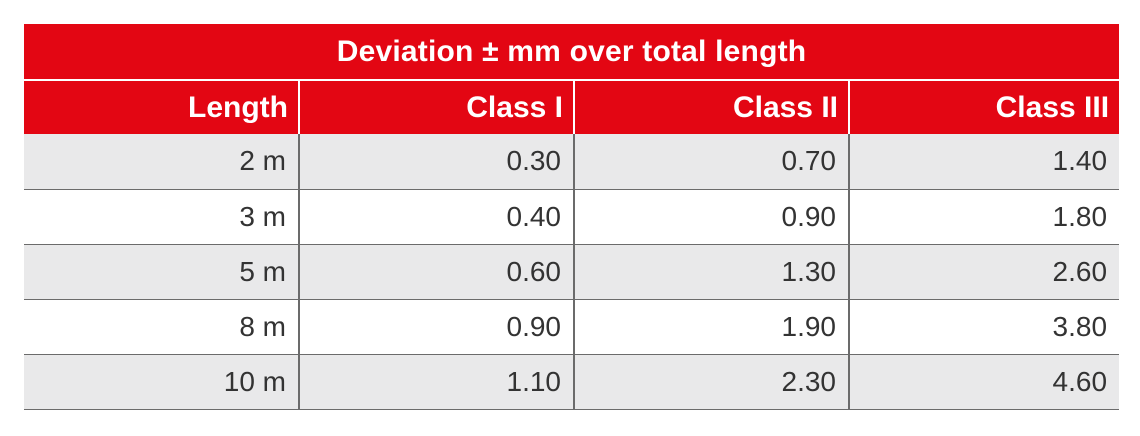  Describe the element at coordinates (984, 382) in the screenshot. I see `cell-class-iii: 4.60` at that location.